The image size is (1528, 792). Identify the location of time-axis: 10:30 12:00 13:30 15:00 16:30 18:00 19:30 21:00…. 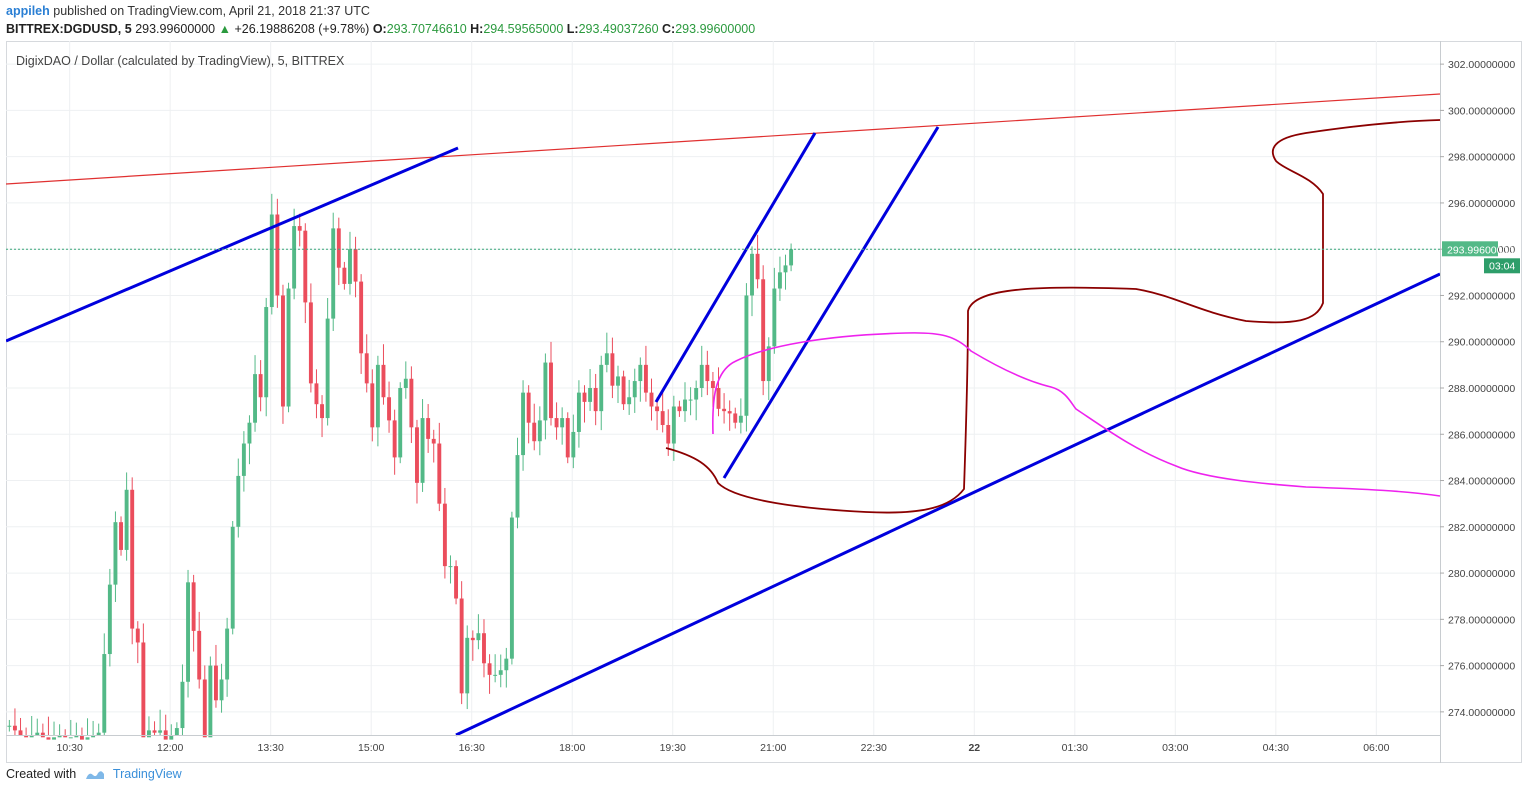
(723, 748).